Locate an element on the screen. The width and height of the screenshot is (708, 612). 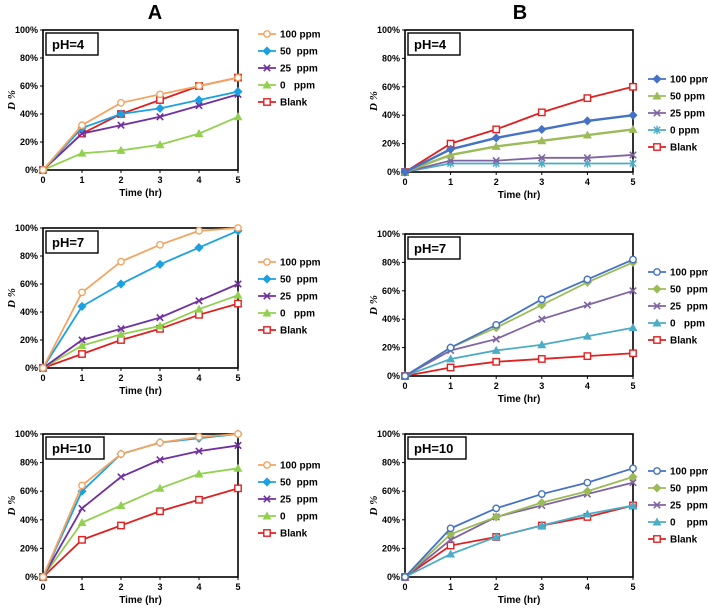
ph-title-box: pH=10 is located at coordinates (437, 448).